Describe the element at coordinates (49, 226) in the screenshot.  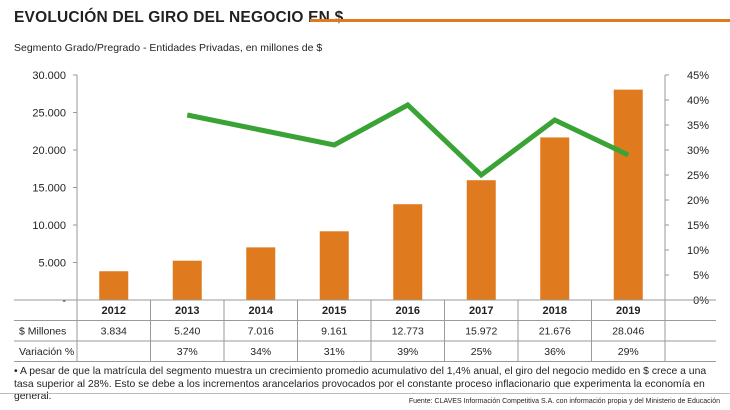
I see `left-tick-label: 10.000` at that location.